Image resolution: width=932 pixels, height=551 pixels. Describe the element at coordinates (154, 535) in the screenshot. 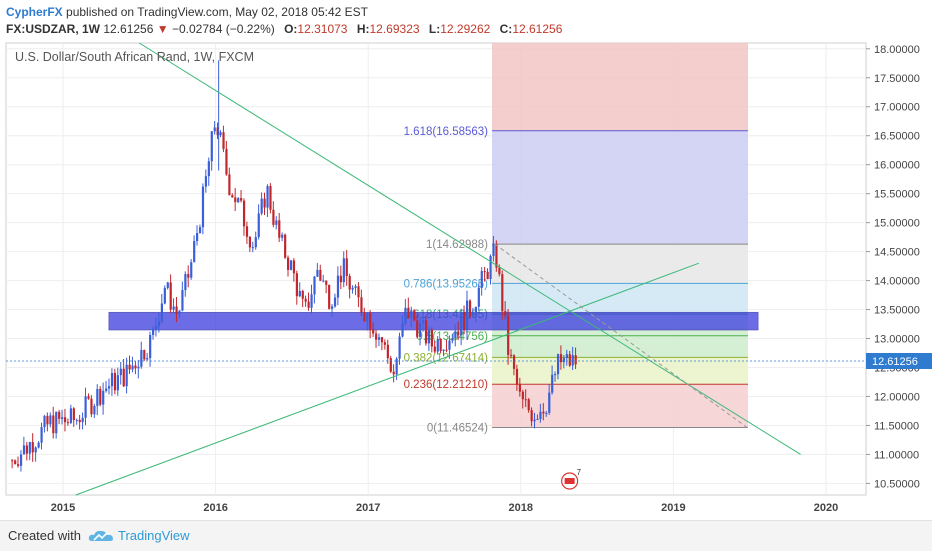

I see `tradingview-brand-link: TradingView` at that location.